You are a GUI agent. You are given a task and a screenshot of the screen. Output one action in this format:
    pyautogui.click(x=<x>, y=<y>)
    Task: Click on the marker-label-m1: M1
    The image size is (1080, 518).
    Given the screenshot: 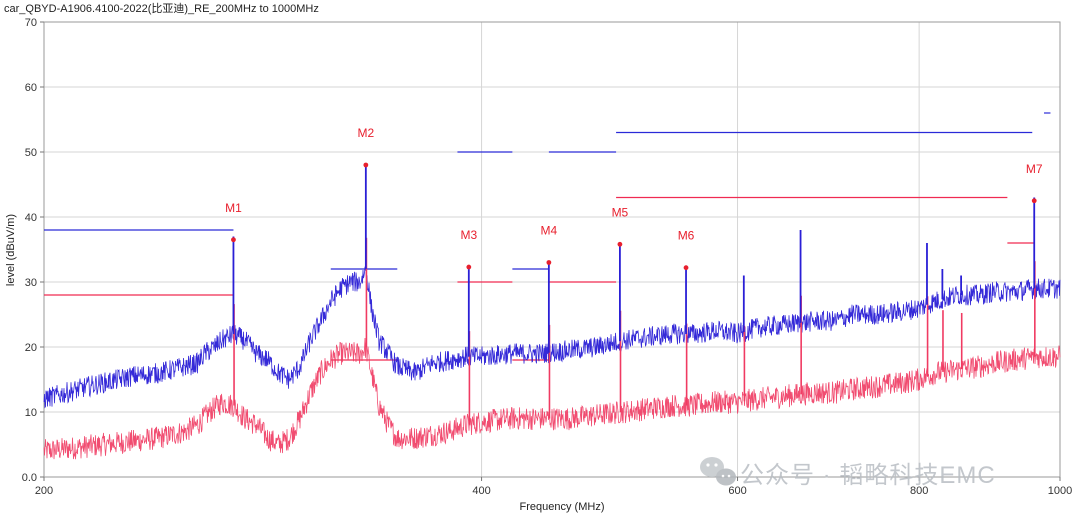 What is the action you would take?
    pyautogui.click(x=233, y=208)
    